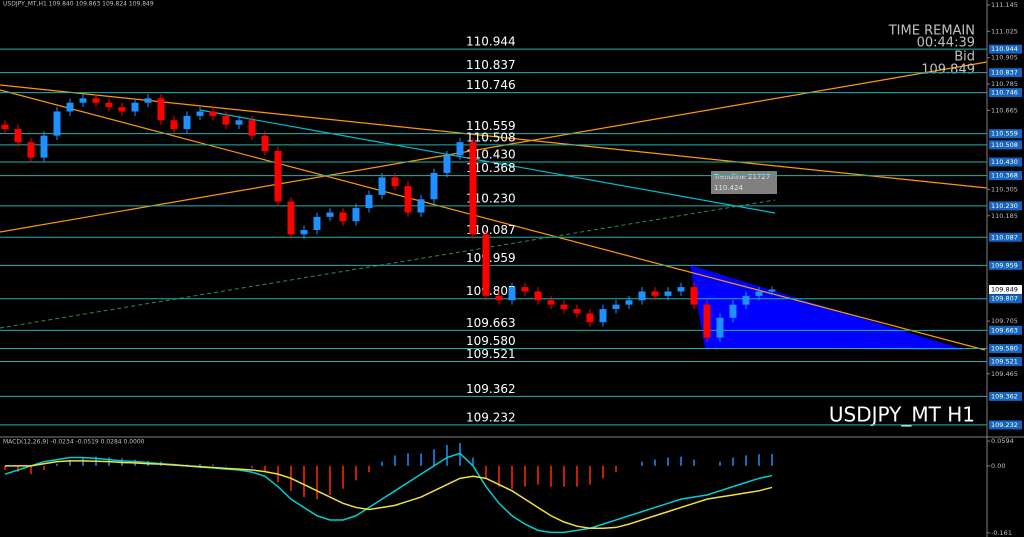 The height and width of the screenshot is (537, 1024). What do you see at coordinates (1004, 5) in the screenshot?
I see `y-tick-label: 111.145` at bounding box center [1004, 5].